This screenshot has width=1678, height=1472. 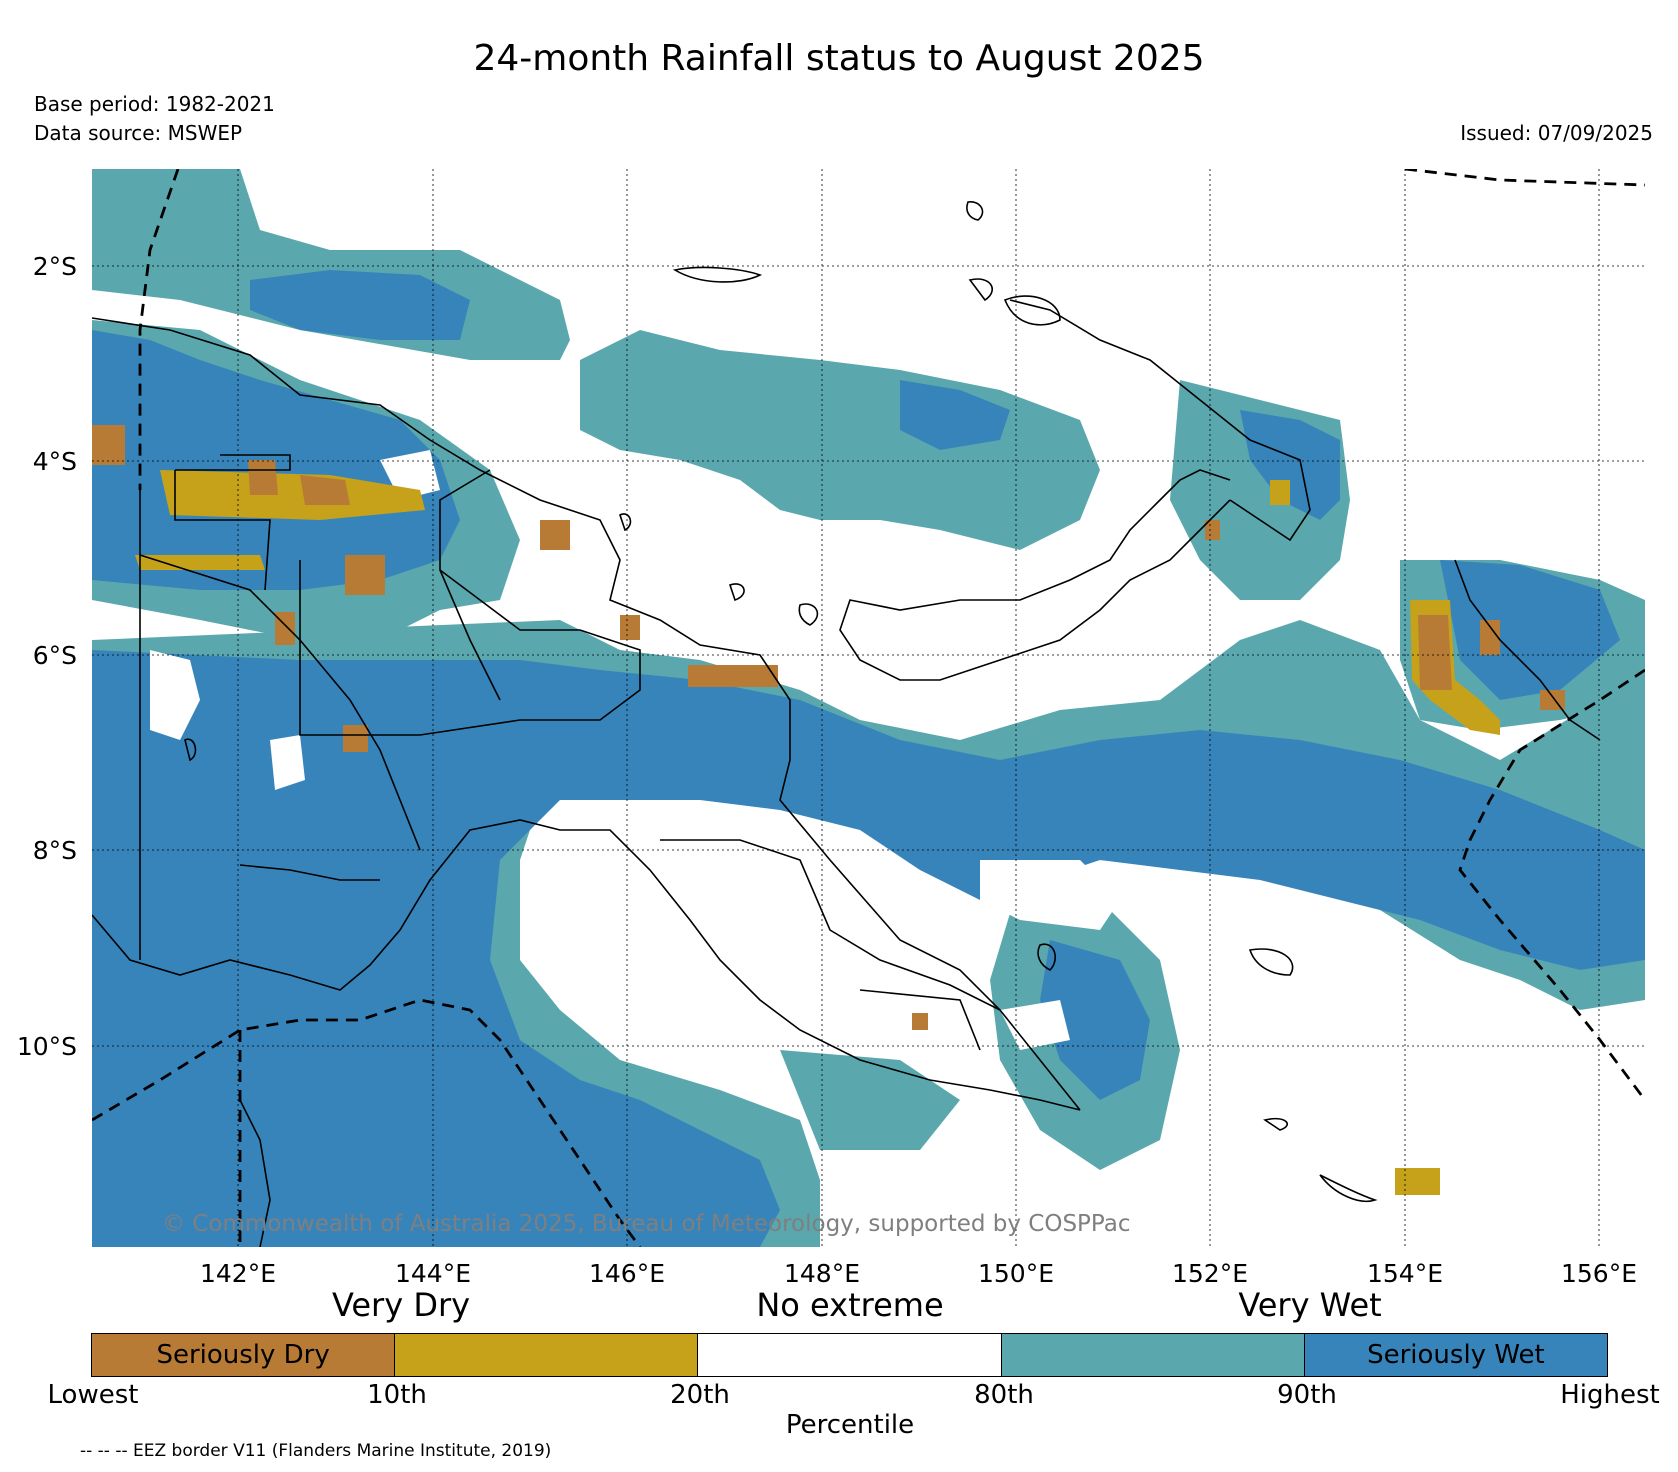 I want to click on legend-header-no-extreme: No extreme, so click(x=850, y=1305).